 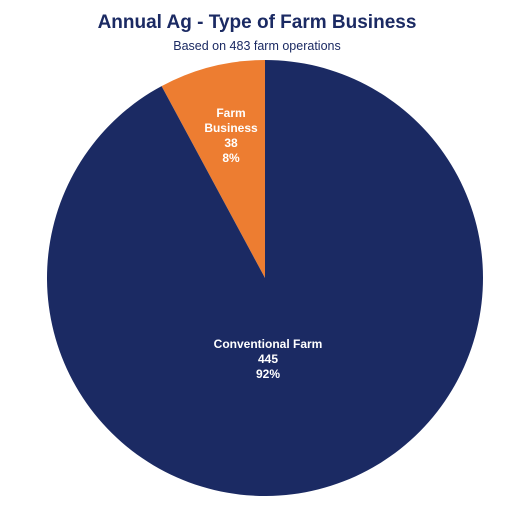 I want to click on pie-label-0-line-0: Farm, so click(x=230, y=113).